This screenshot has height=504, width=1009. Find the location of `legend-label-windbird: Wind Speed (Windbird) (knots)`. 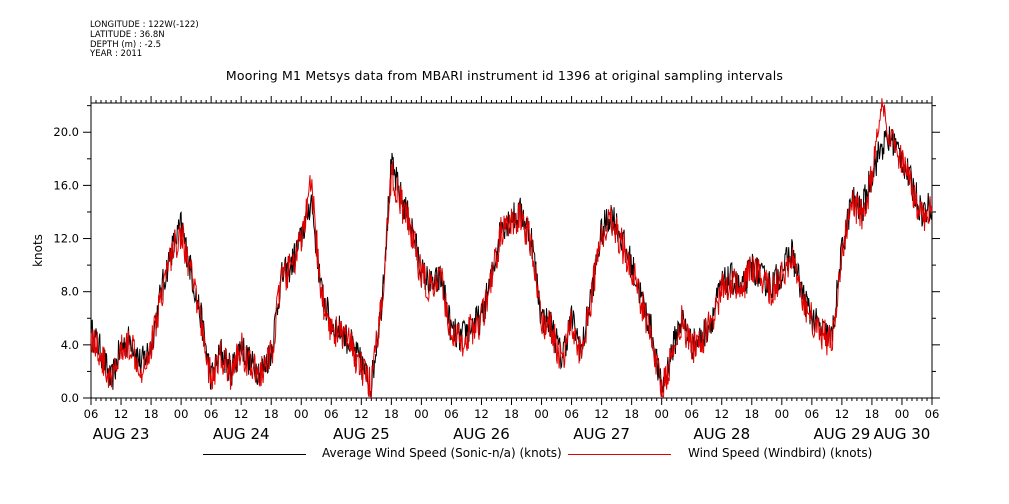

legend-label-windbird: Wind Speed (Windbird) (knots) is located at coordinates (780, 453).